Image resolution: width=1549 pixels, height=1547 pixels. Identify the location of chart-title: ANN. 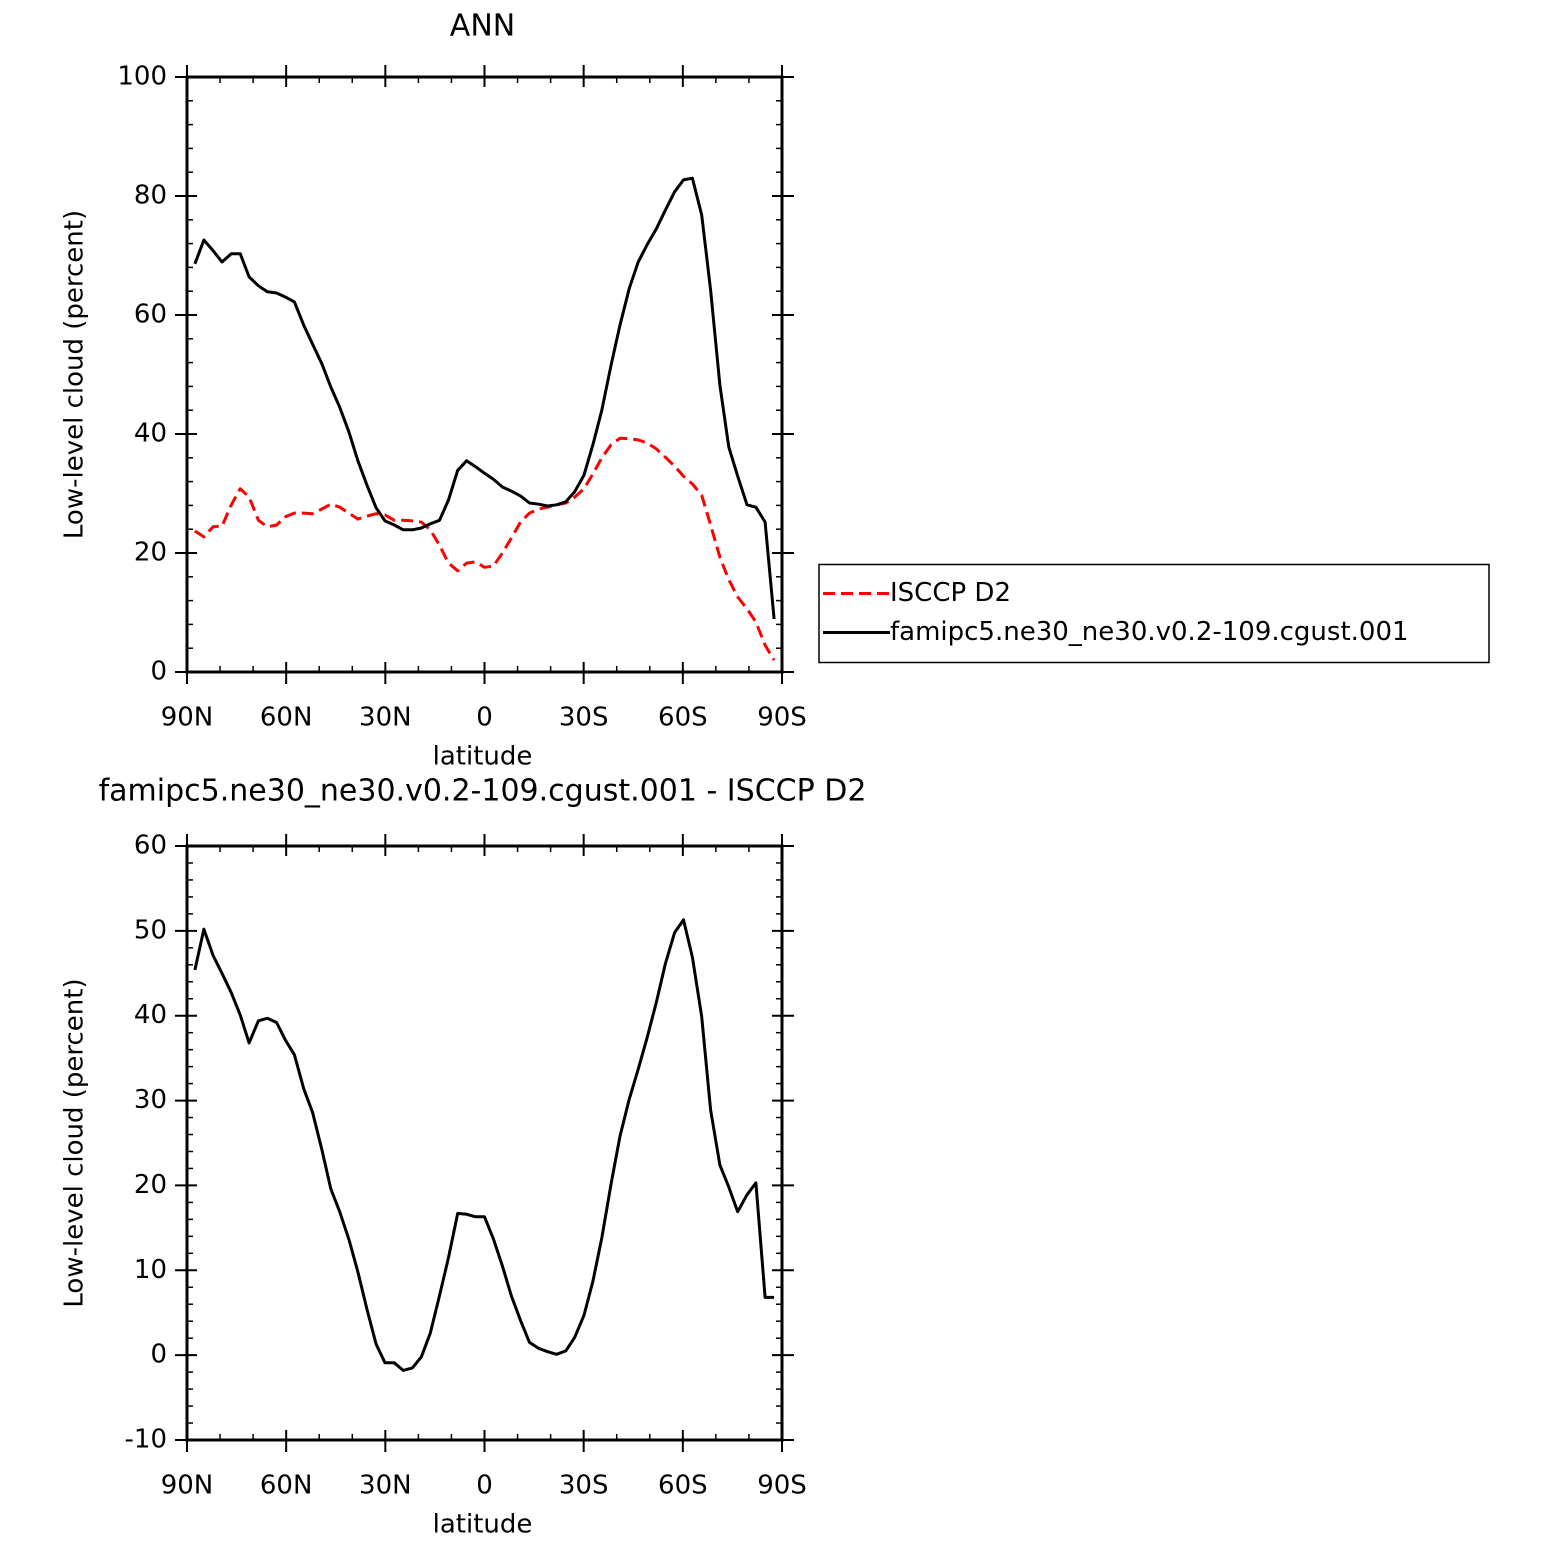
(482, 26).